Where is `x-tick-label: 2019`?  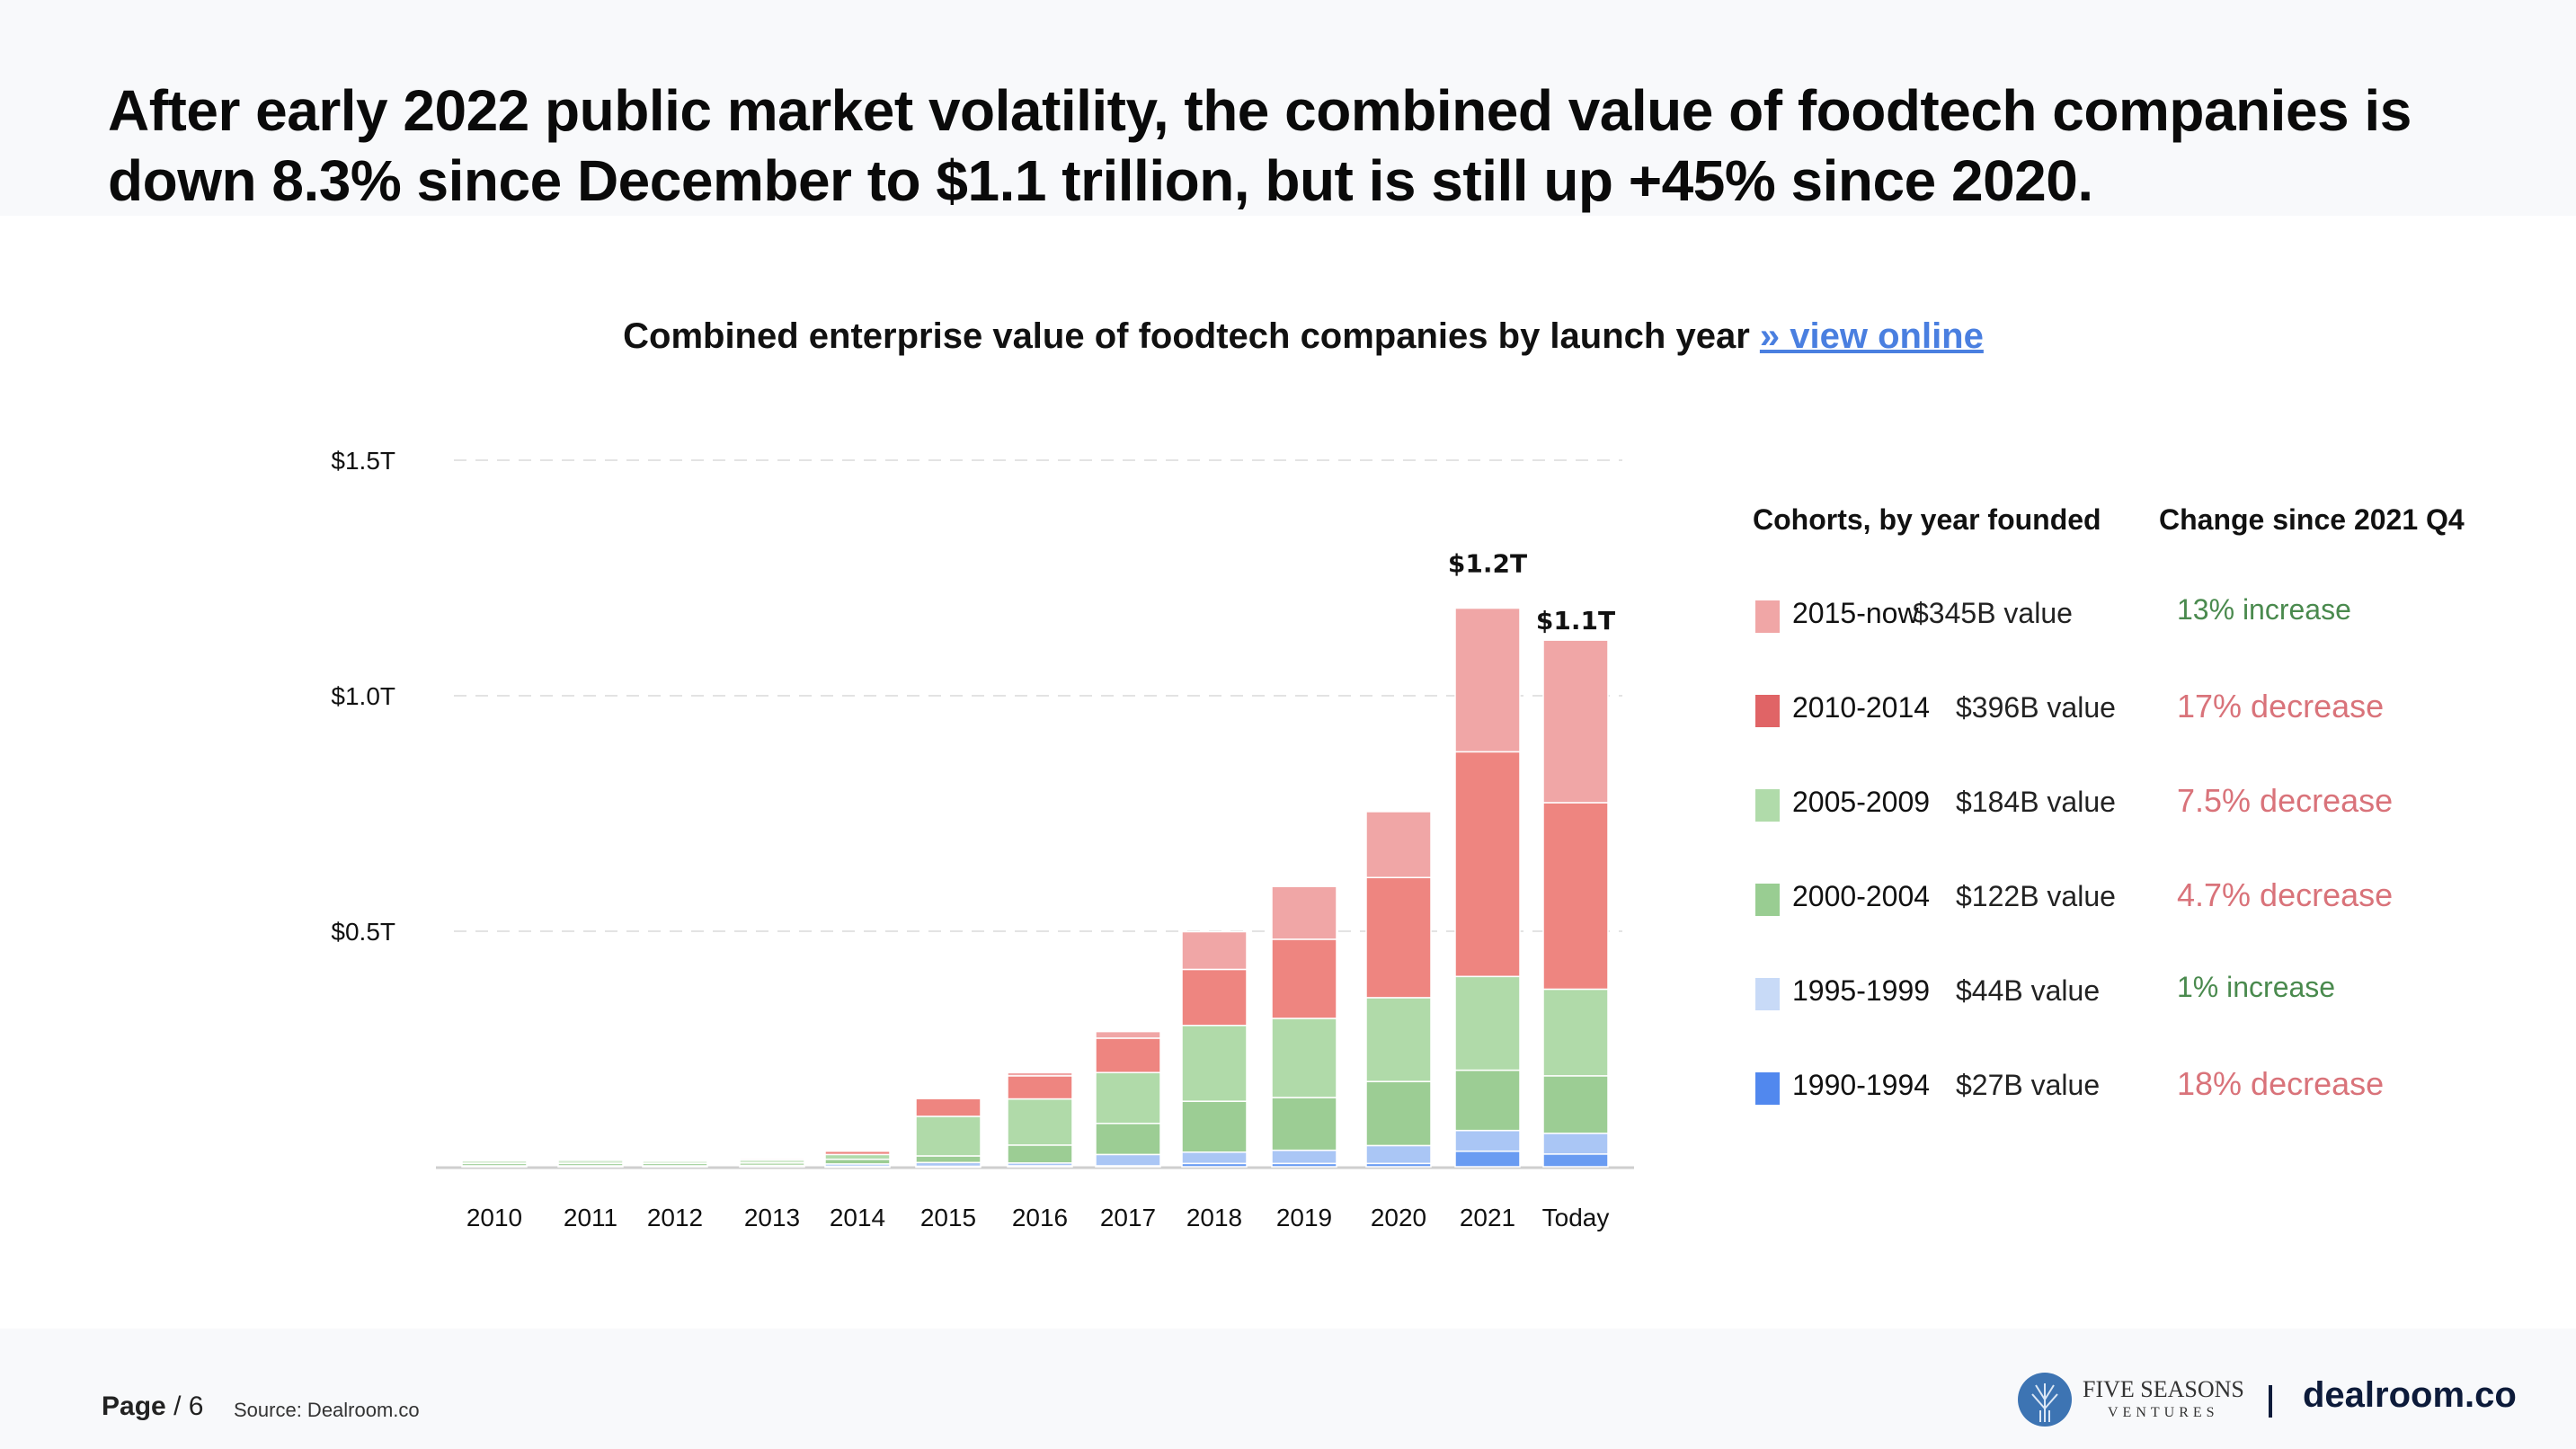 x-tick-label: 2019 is located at coordinates (1304, 1217).